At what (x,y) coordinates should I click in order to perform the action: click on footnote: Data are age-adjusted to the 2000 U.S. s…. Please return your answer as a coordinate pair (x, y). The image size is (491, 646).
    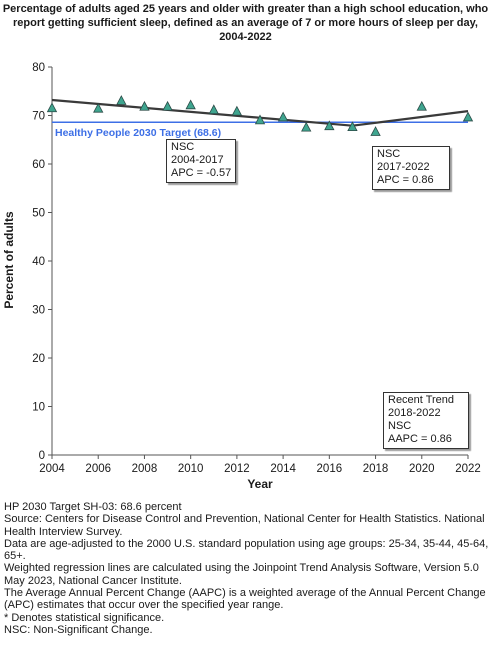
    Looking at the image, I should click on (246, 550).